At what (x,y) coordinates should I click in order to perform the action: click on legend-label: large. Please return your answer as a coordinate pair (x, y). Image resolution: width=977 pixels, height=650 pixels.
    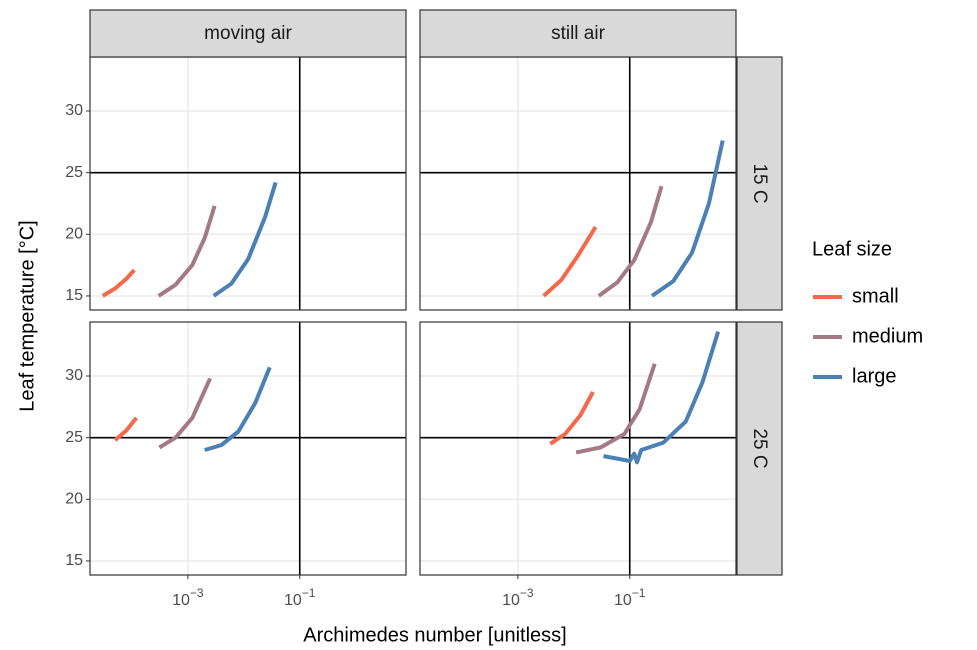
    Looking at the image, I should click on (874, 376).